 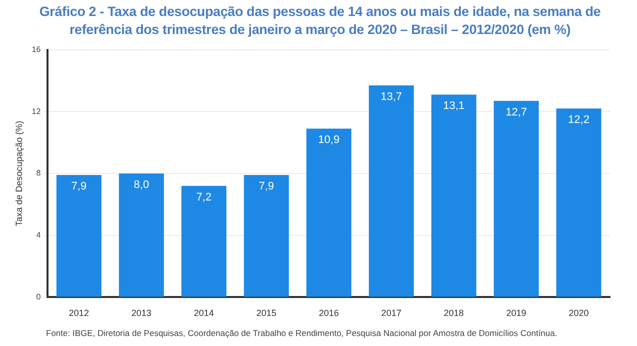 What do you see at coordinates (39, 173) in the screenshot?
I see `y-tick-label: 8` at bounding box center [39, 173].